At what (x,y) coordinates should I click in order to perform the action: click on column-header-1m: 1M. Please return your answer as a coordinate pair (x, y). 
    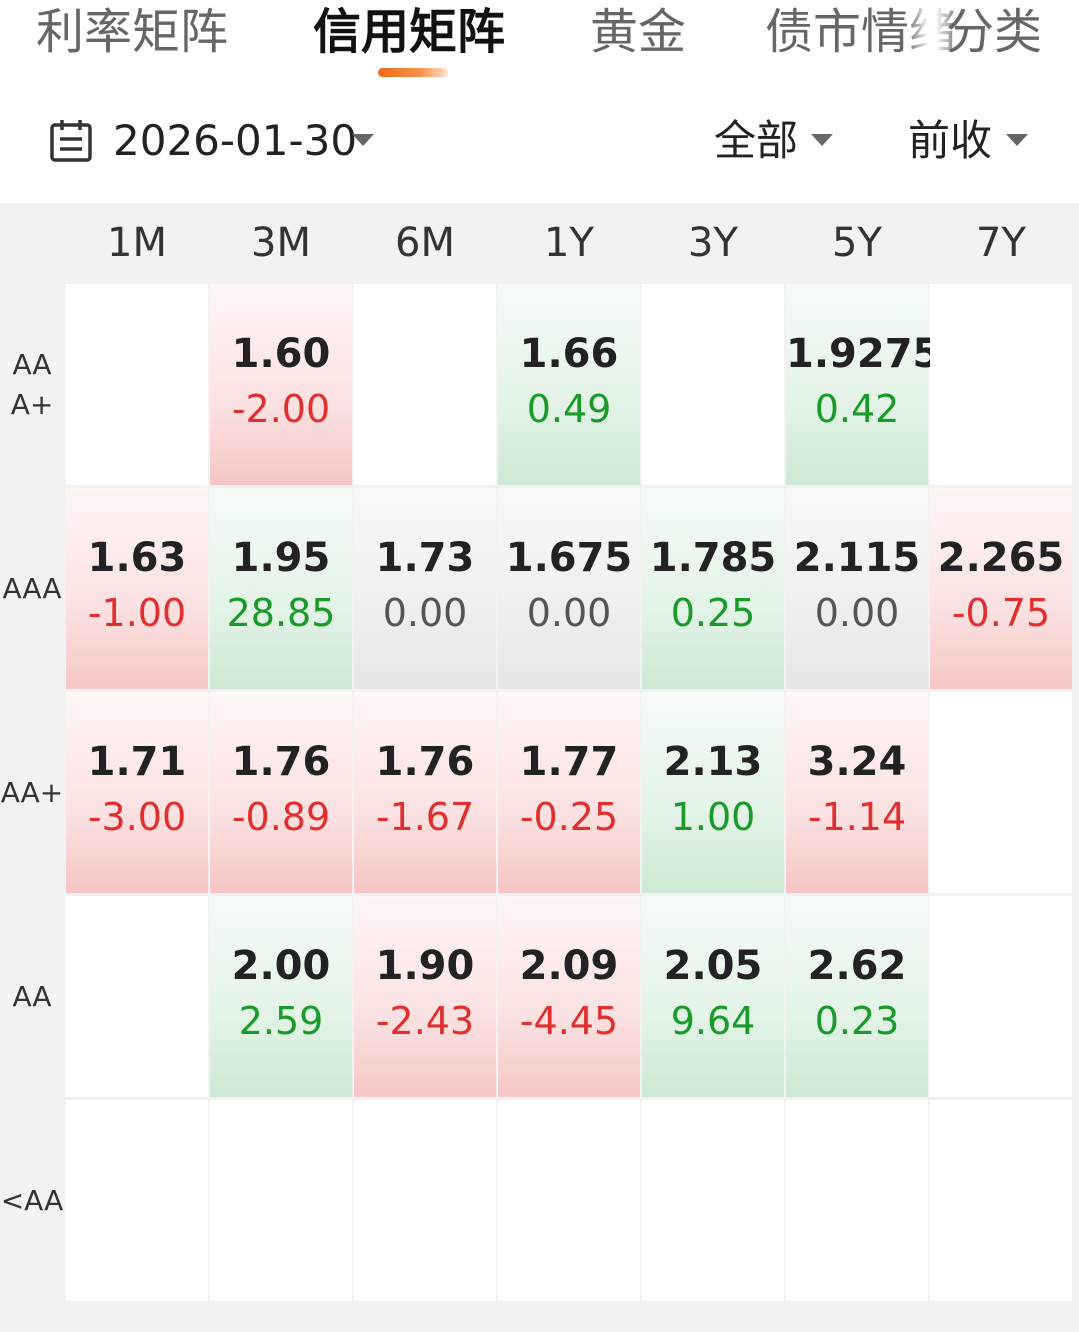
    Looking at the image, I should click on (137, 243).